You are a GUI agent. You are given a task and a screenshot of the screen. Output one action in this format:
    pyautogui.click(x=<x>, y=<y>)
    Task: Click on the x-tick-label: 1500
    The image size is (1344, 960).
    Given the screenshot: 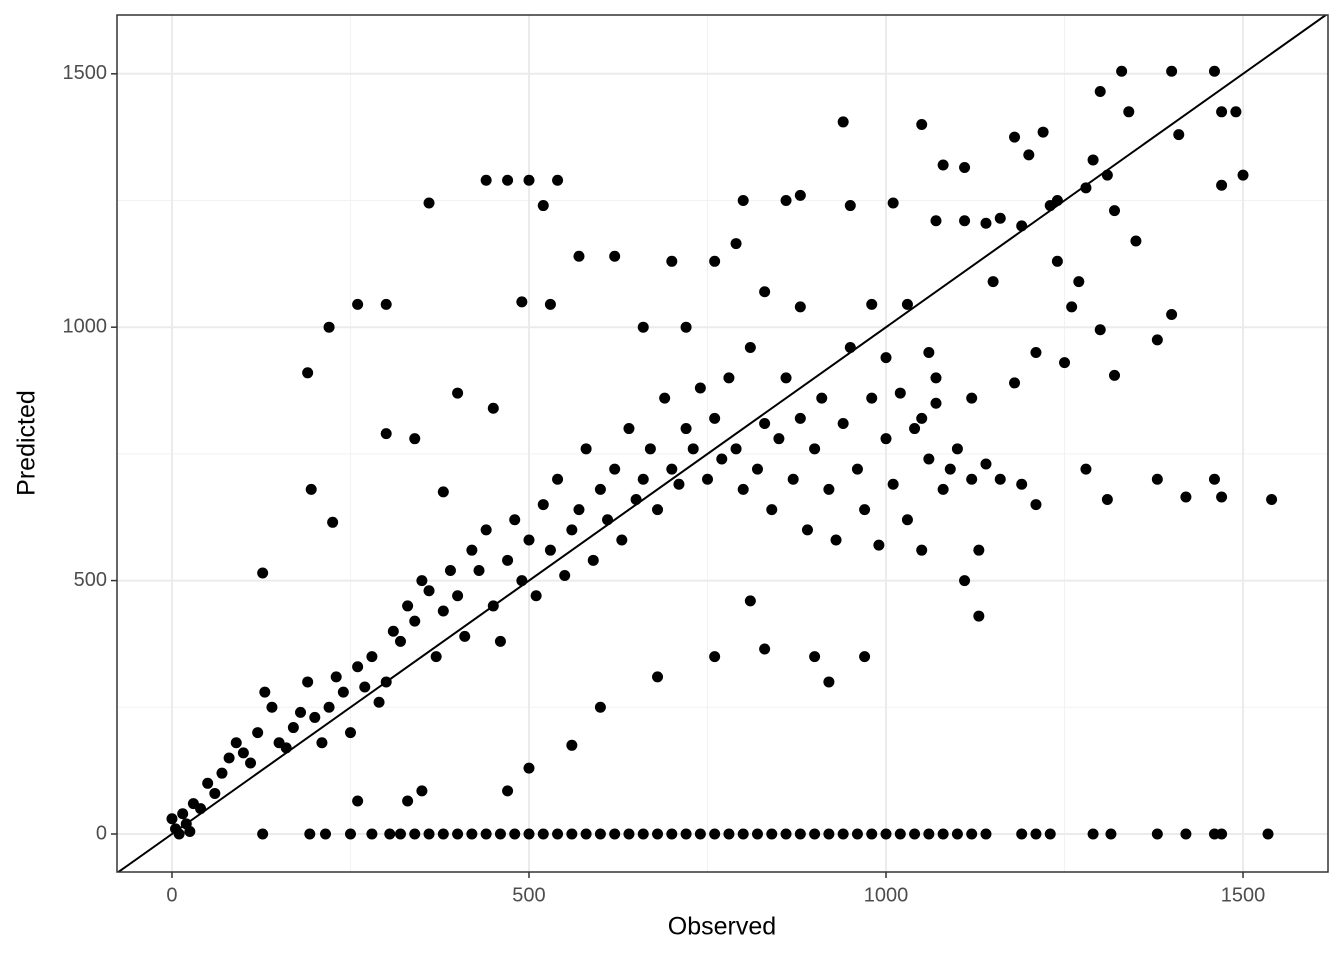 What is the action you would take?
    pyautogui.click(x=1243, y=895)
    